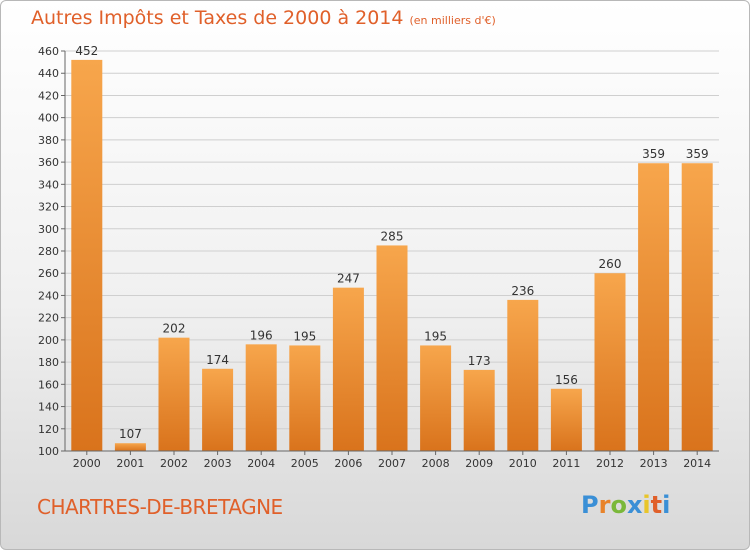  What do you see at coordinates (436, 398) in the screenshot?
I see `bar-2008` at bounding box center [436, 398].